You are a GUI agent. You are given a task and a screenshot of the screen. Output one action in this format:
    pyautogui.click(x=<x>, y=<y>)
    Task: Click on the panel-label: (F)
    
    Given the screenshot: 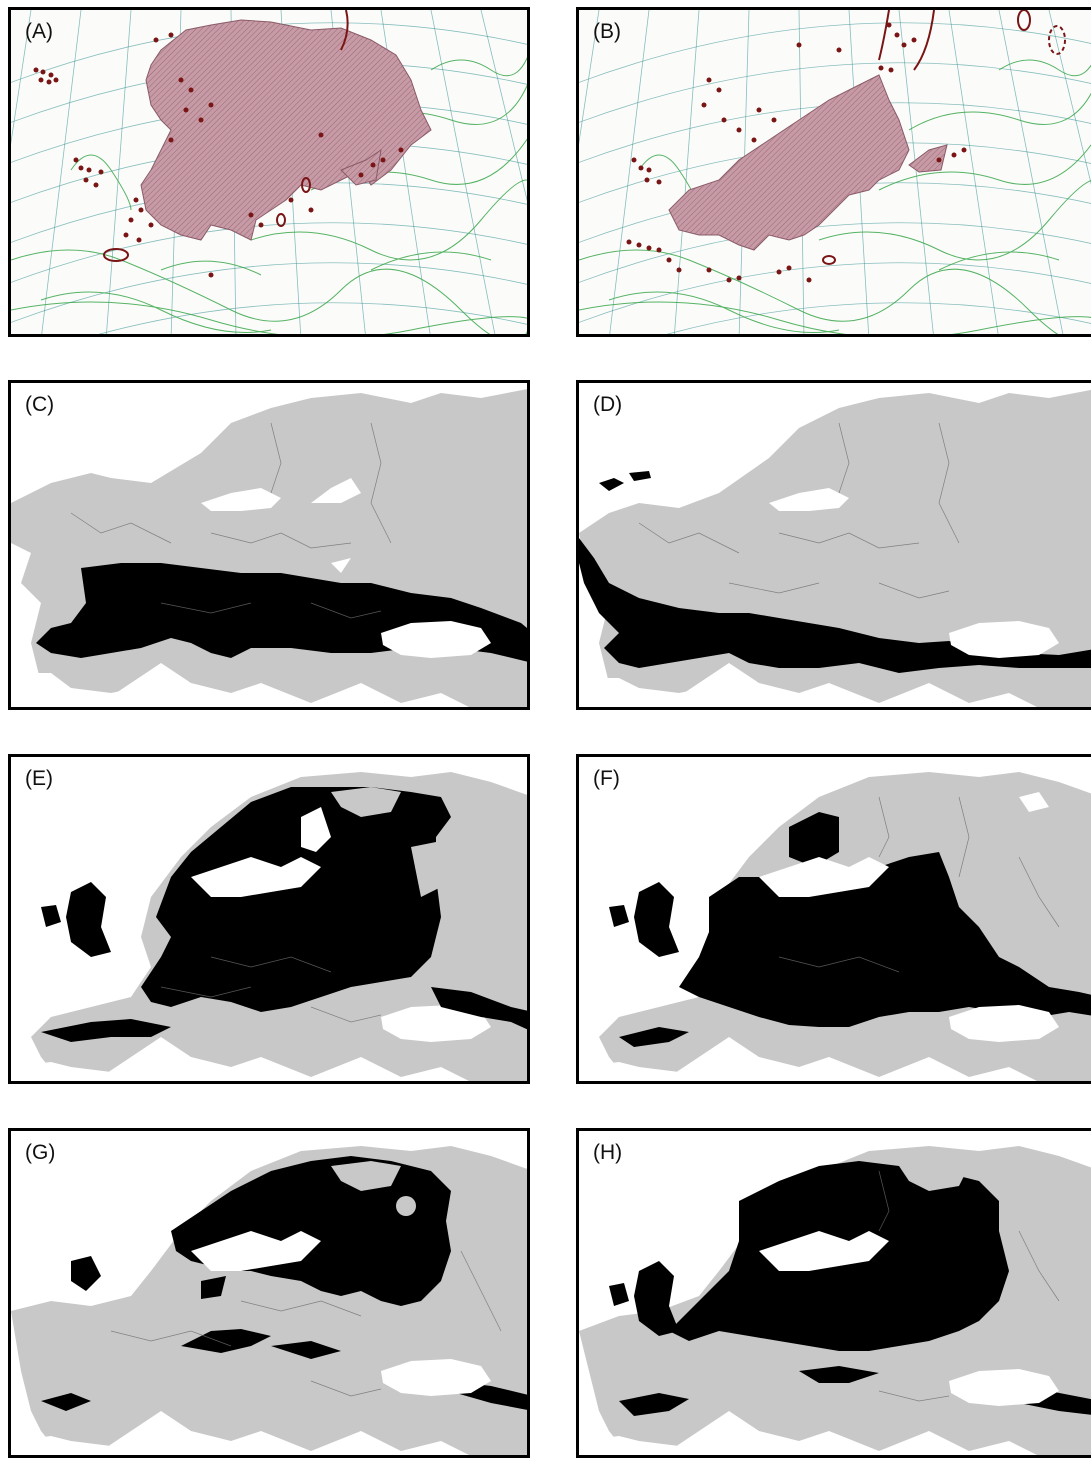 What is the action you would take?
    pyautogui.click(x=606, y=778)
    